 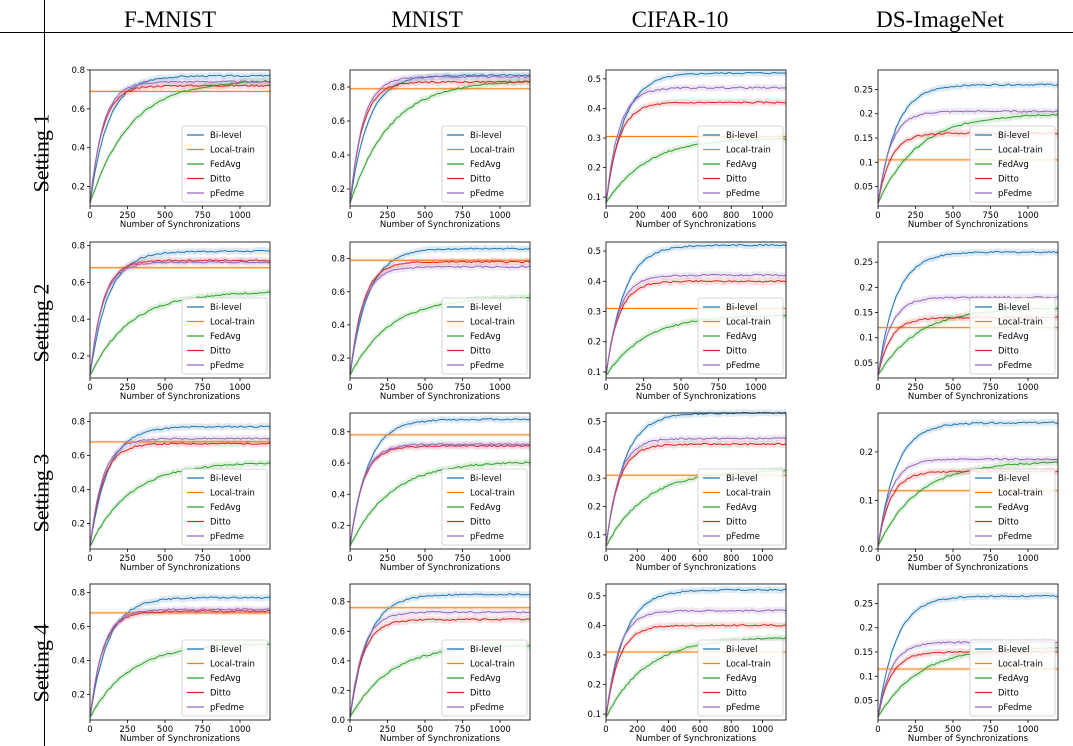 What do you see at coordinates (700, 559) in the screenshot?
I see `x-tick-label: 600` at bounding box center [700, 559].